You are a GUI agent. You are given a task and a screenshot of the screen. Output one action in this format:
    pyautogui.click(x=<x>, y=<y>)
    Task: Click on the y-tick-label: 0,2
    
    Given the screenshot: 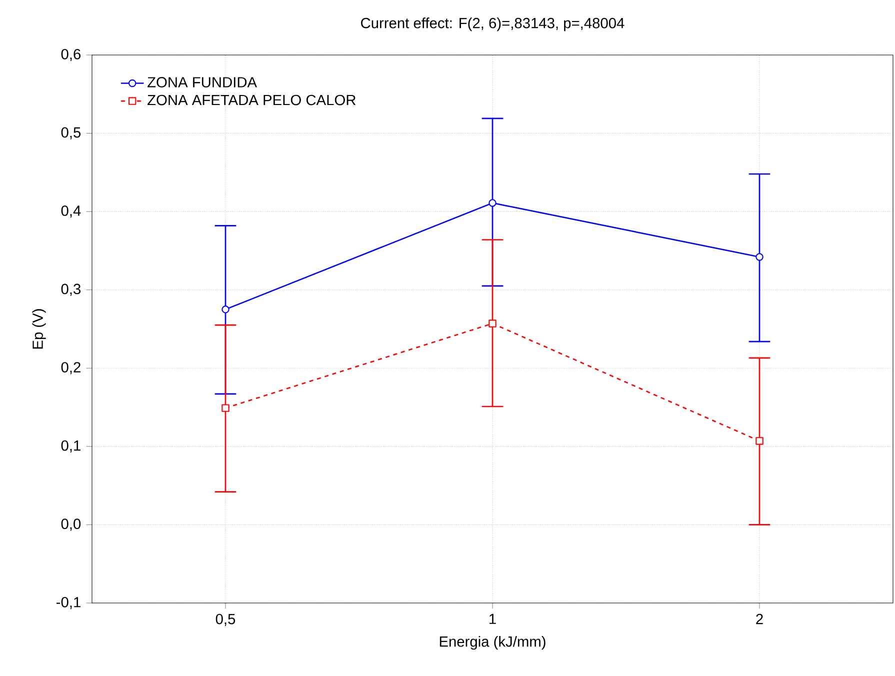 What is the action you would take?
    pyautogui.click(x=70, y=368)
    